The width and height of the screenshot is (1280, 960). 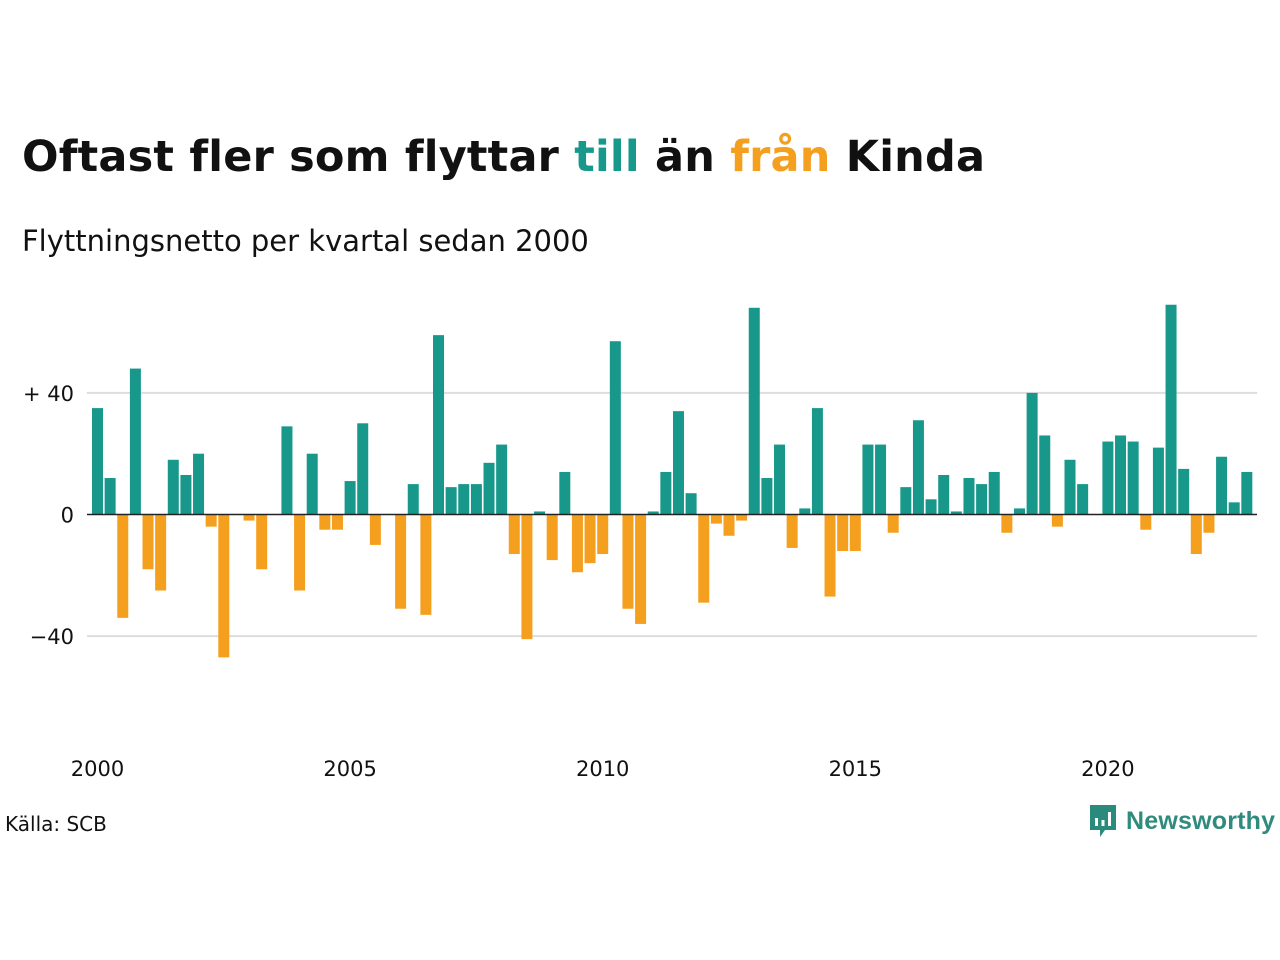 What do you see at coordinates (1201, 820) in the screenshot?
I see `logo-text: Newsworthy` at bounding box center [1201, 820].